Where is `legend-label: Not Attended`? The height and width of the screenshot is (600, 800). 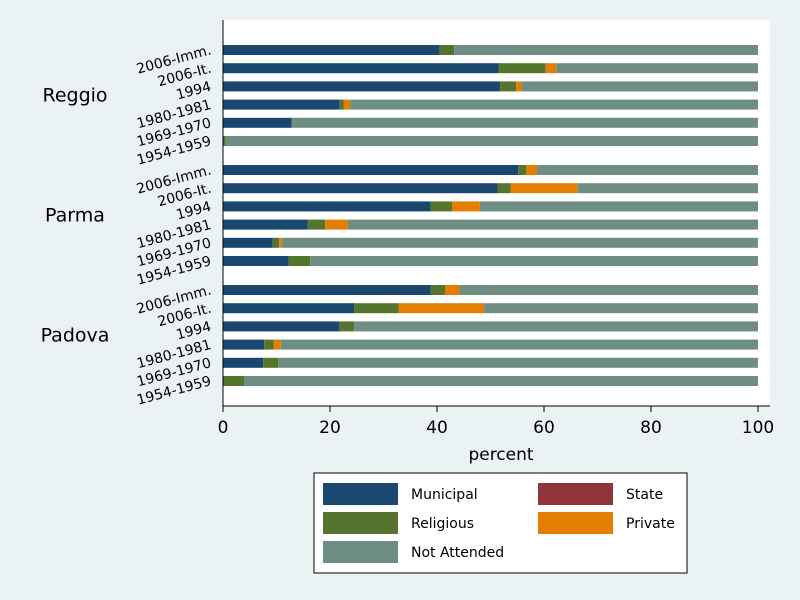 legend-label: Not Attended is located at coordinates (457, 553).